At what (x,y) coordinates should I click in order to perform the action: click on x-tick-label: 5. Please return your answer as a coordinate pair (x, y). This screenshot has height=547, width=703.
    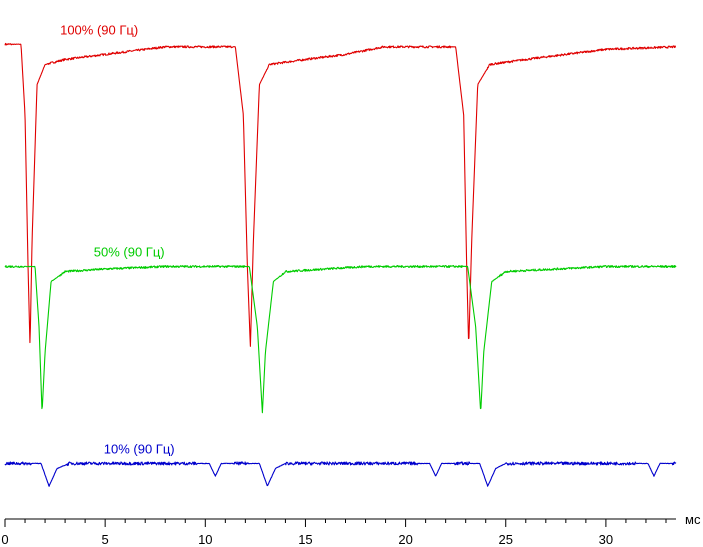
    Looking at the image, I should click on (105, 539).